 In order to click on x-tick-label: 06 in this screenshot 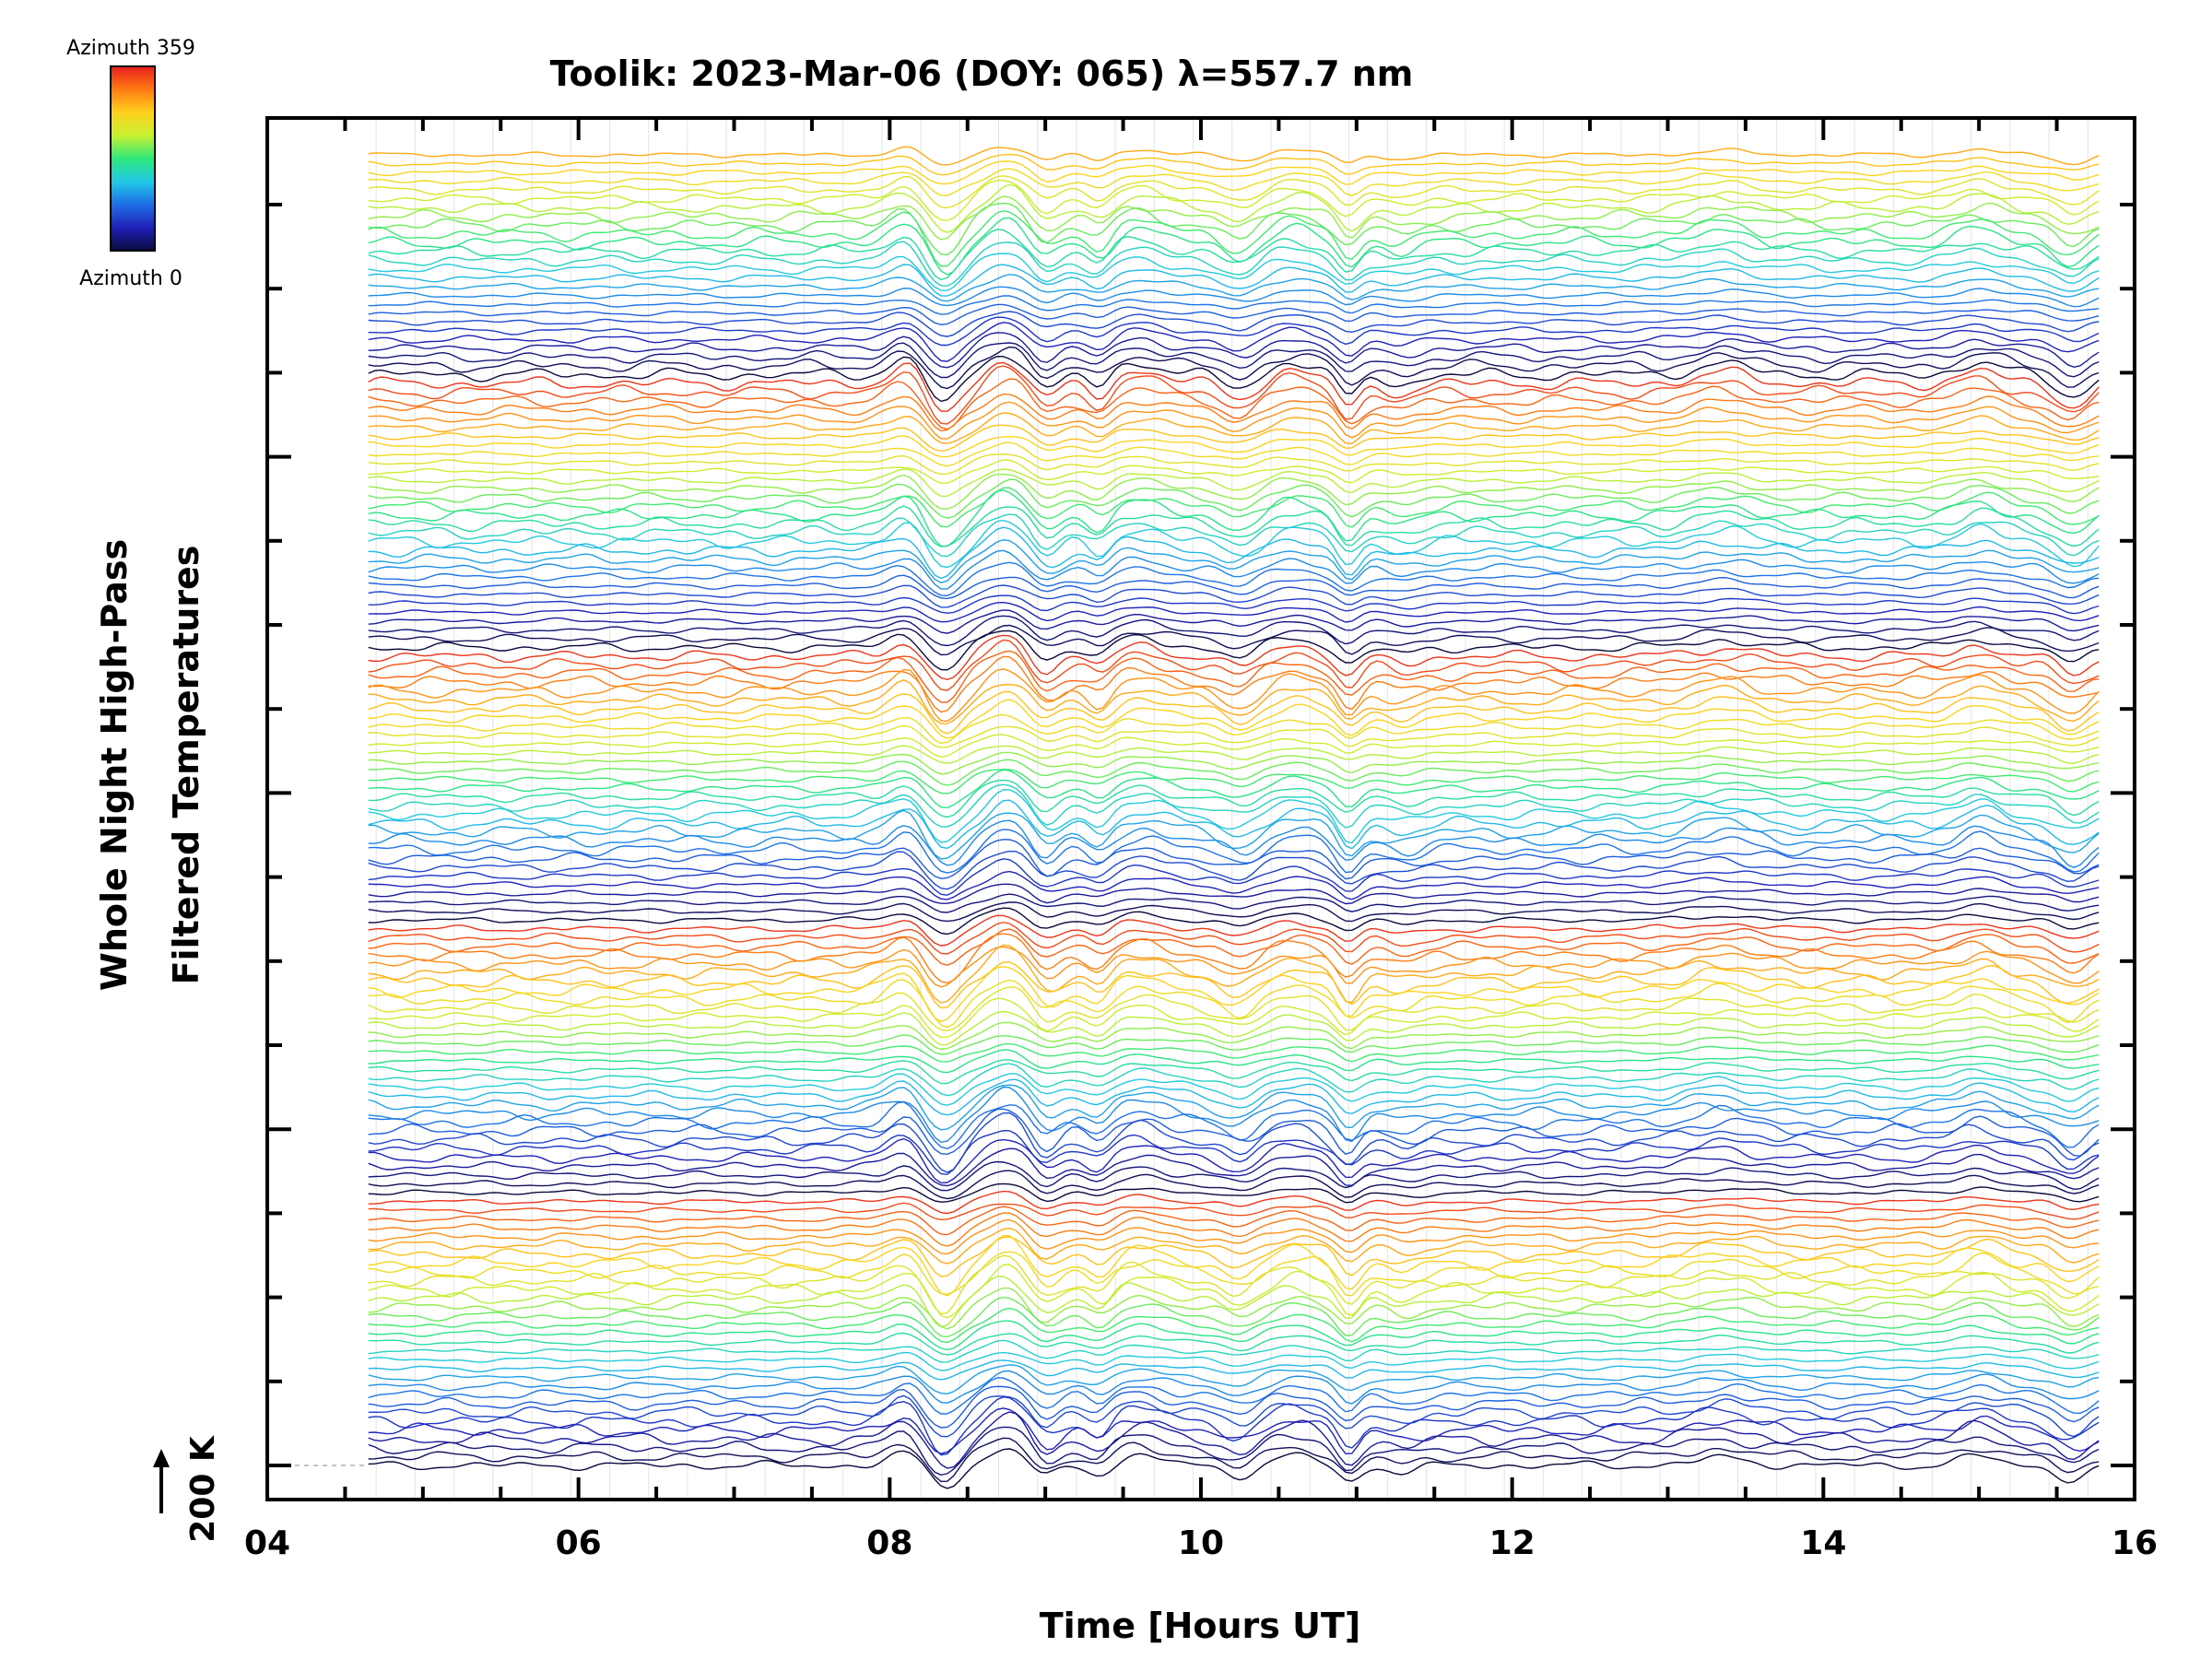, I will do `click(579, 1543)`.